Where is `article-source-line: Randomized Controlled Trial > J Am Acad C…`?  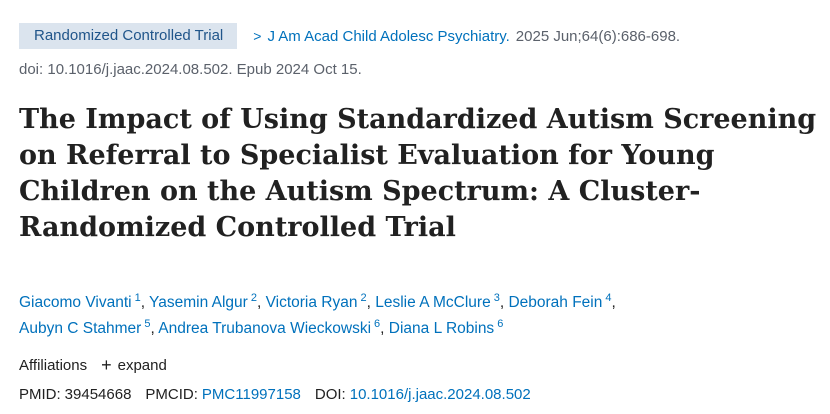
article-source-line: Randomized Controlled Trial > J Am Acad C… is located at coordinates (349, 36).